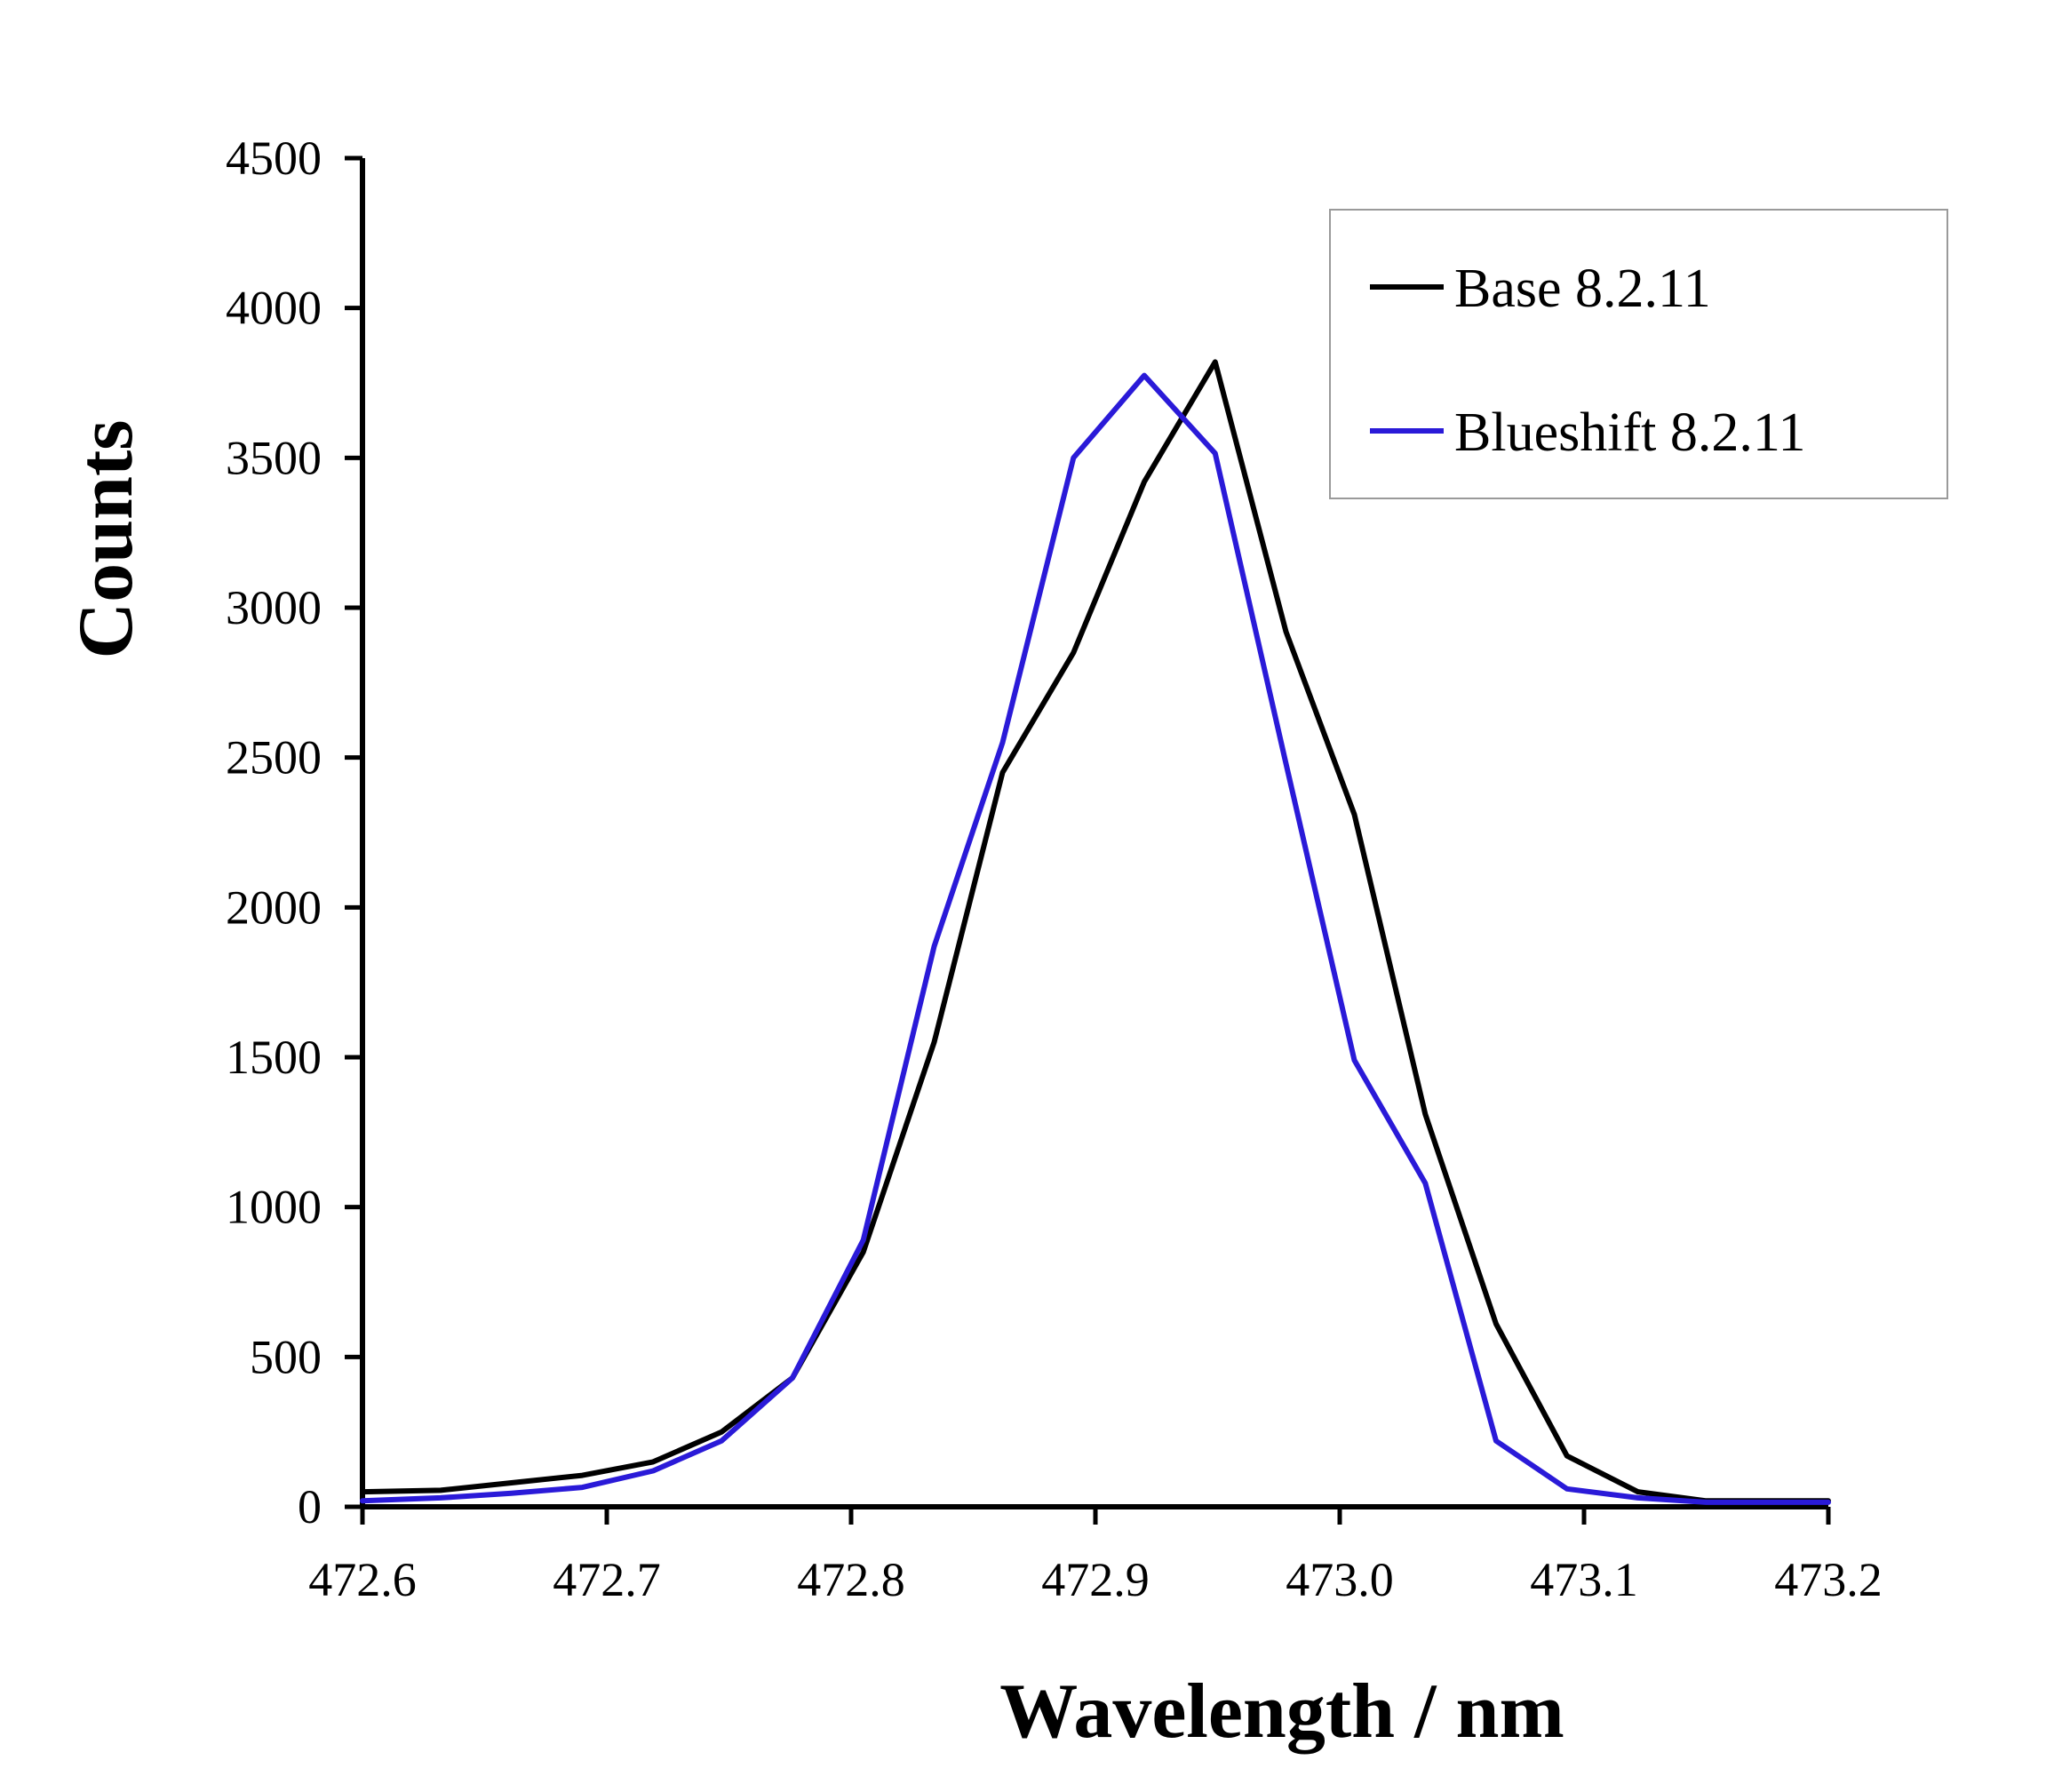  I want to click on y-tick-label: 0, so click(310, 1506).